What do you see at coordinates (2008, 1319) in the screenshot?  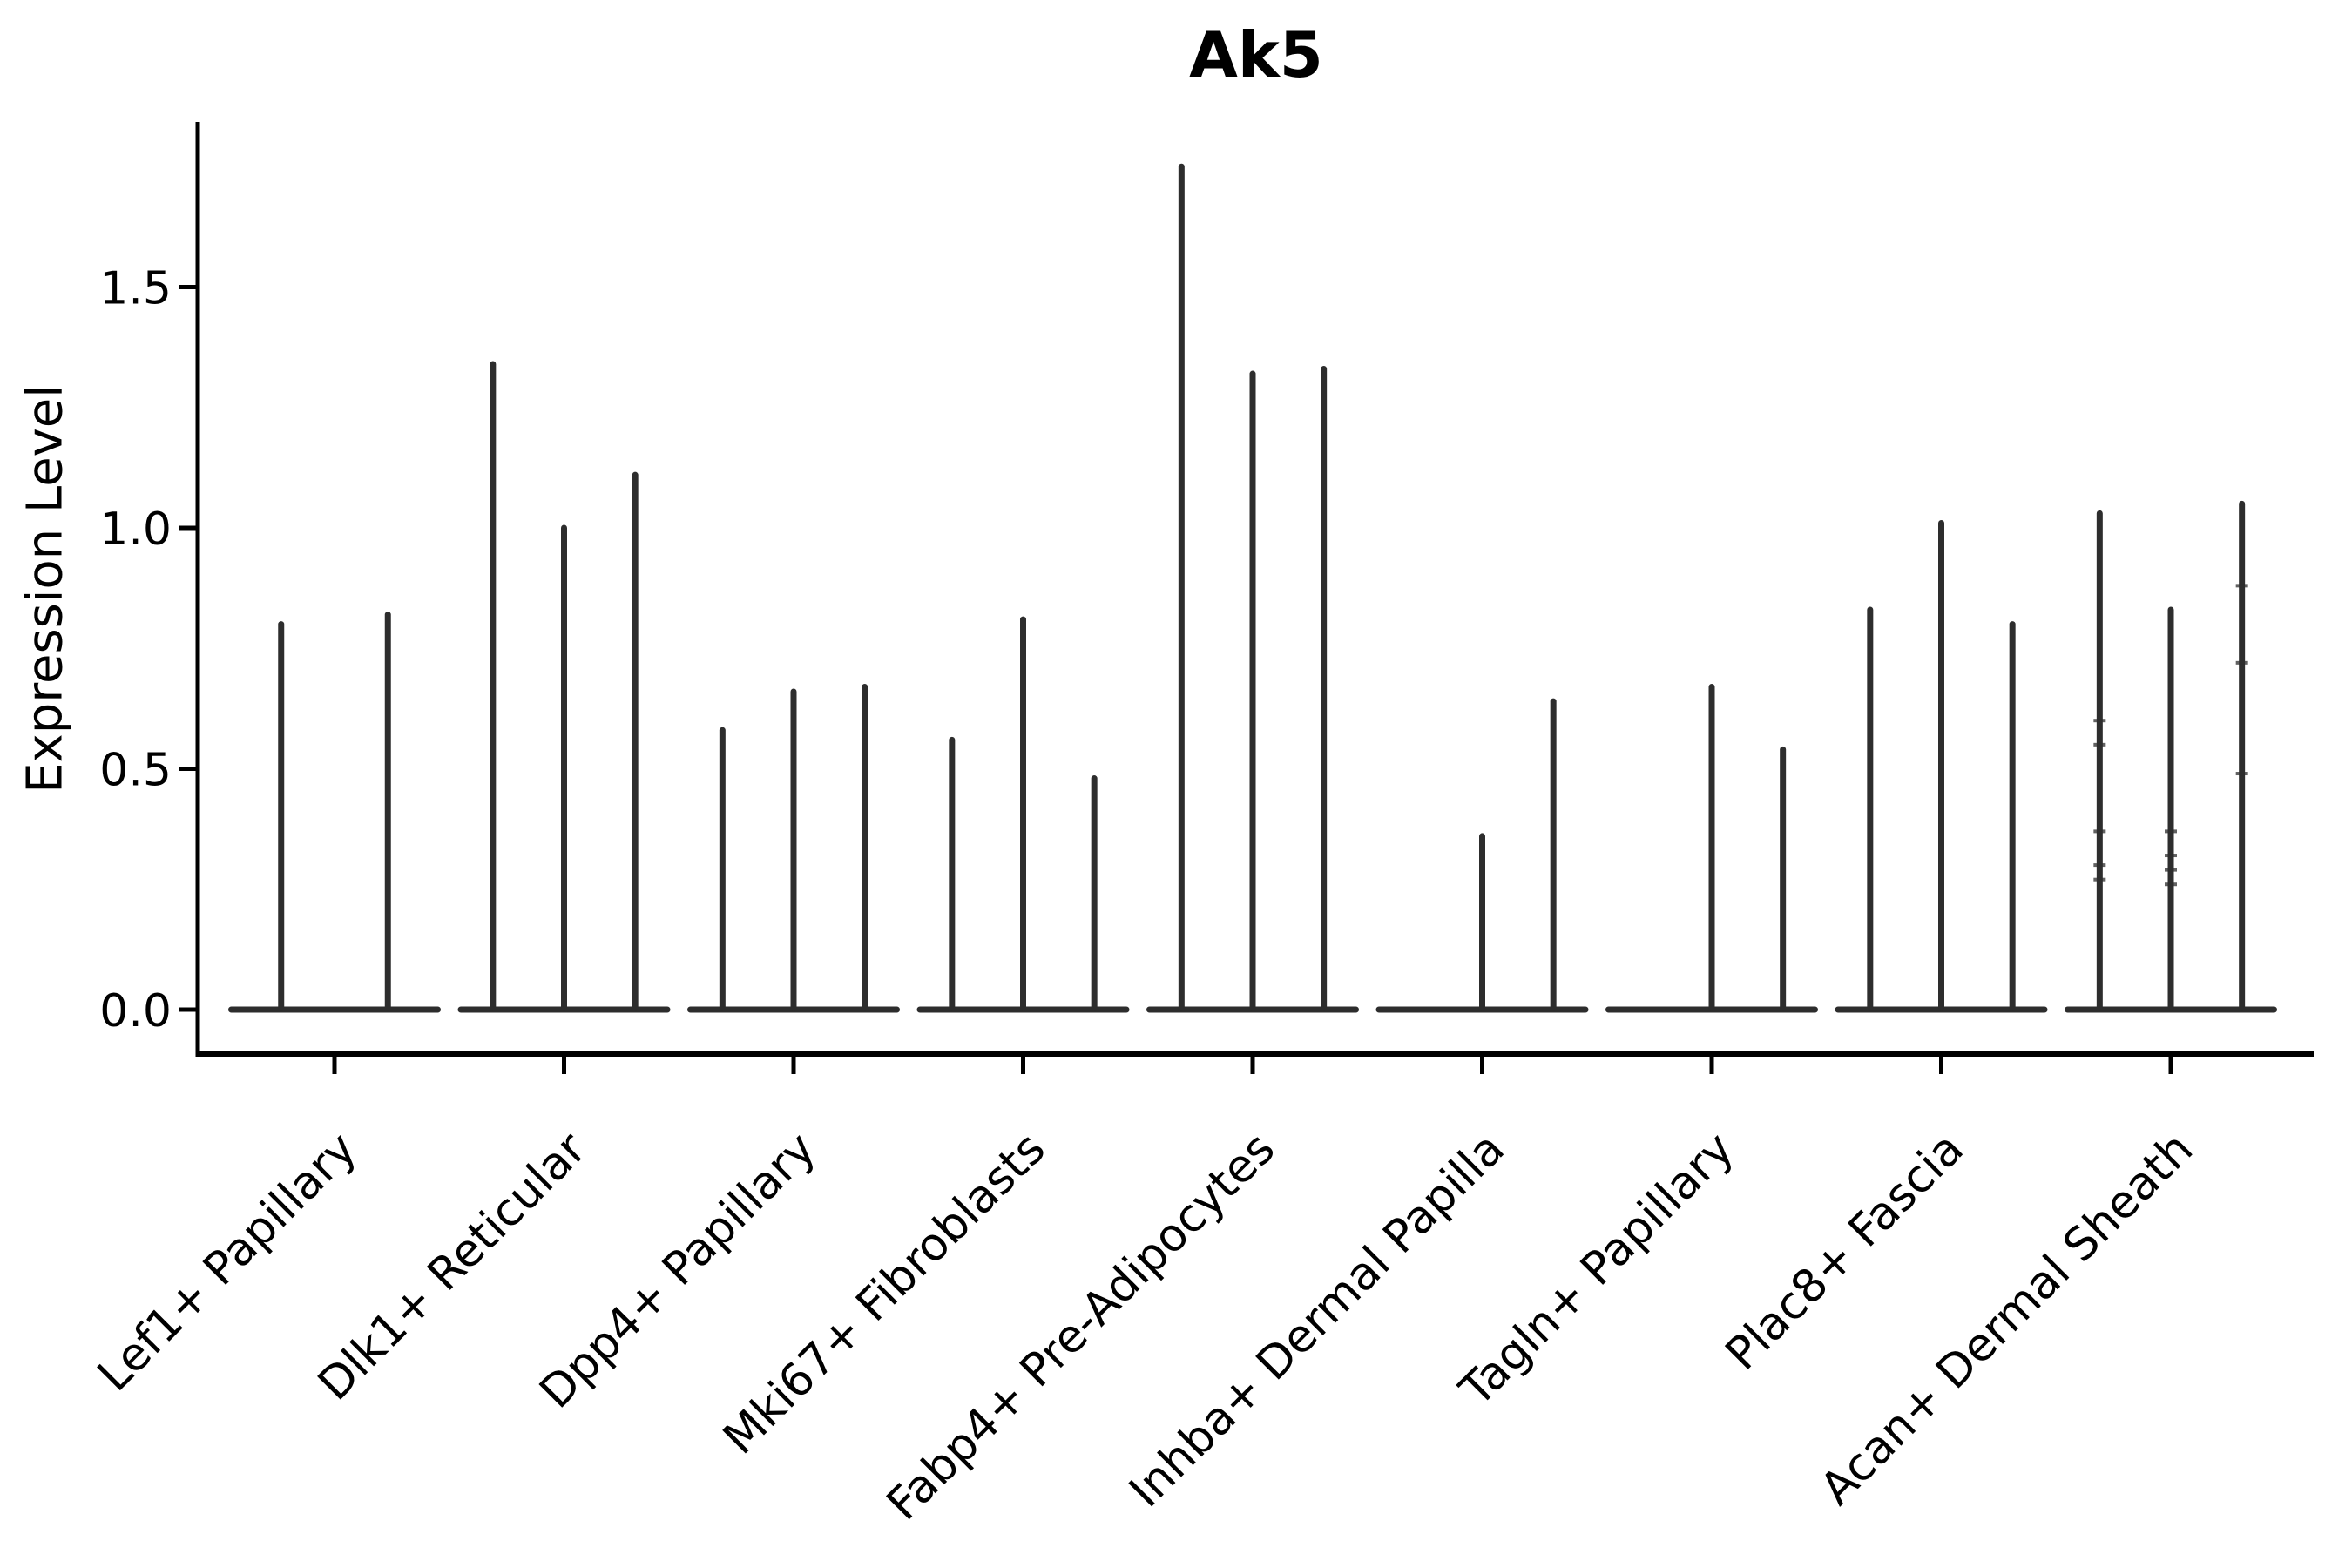 I see `x-axis-tick-label: Acan+ Dermal Sheath` at bounding box center [2008, 1319].